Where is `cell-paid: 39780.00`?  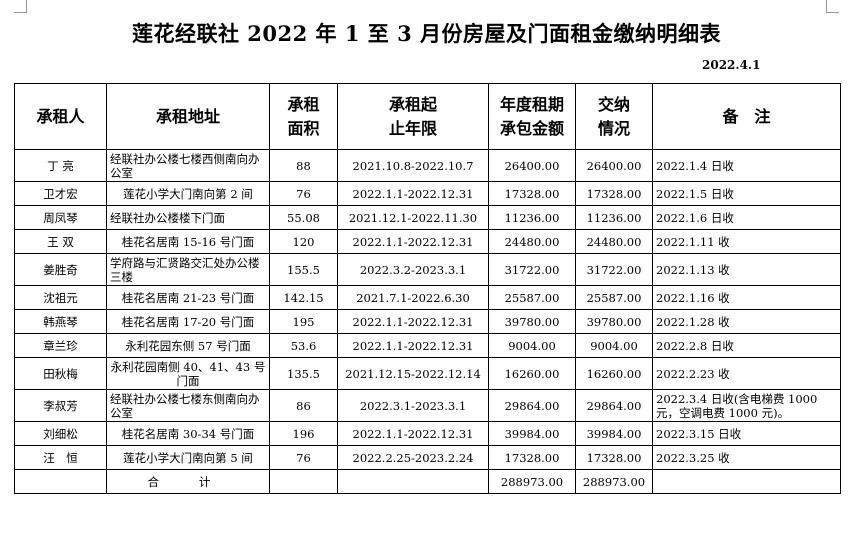 cell-paid: 39780.00 is located at coordinates (614, 321).